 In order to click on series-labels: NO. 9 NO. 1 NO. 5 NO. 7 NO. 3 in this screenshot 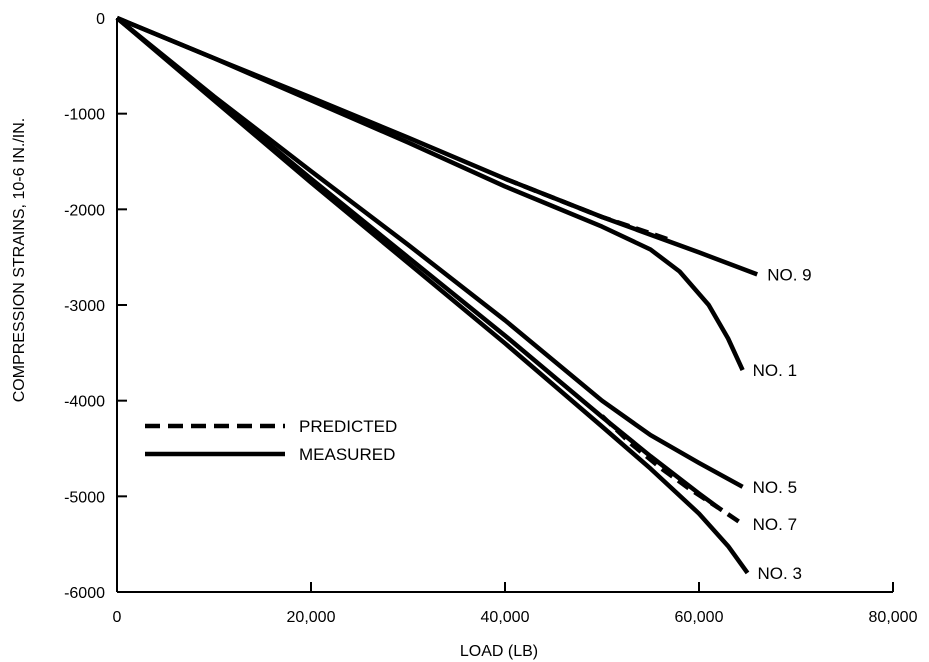, I will do `click(782, 423)`.